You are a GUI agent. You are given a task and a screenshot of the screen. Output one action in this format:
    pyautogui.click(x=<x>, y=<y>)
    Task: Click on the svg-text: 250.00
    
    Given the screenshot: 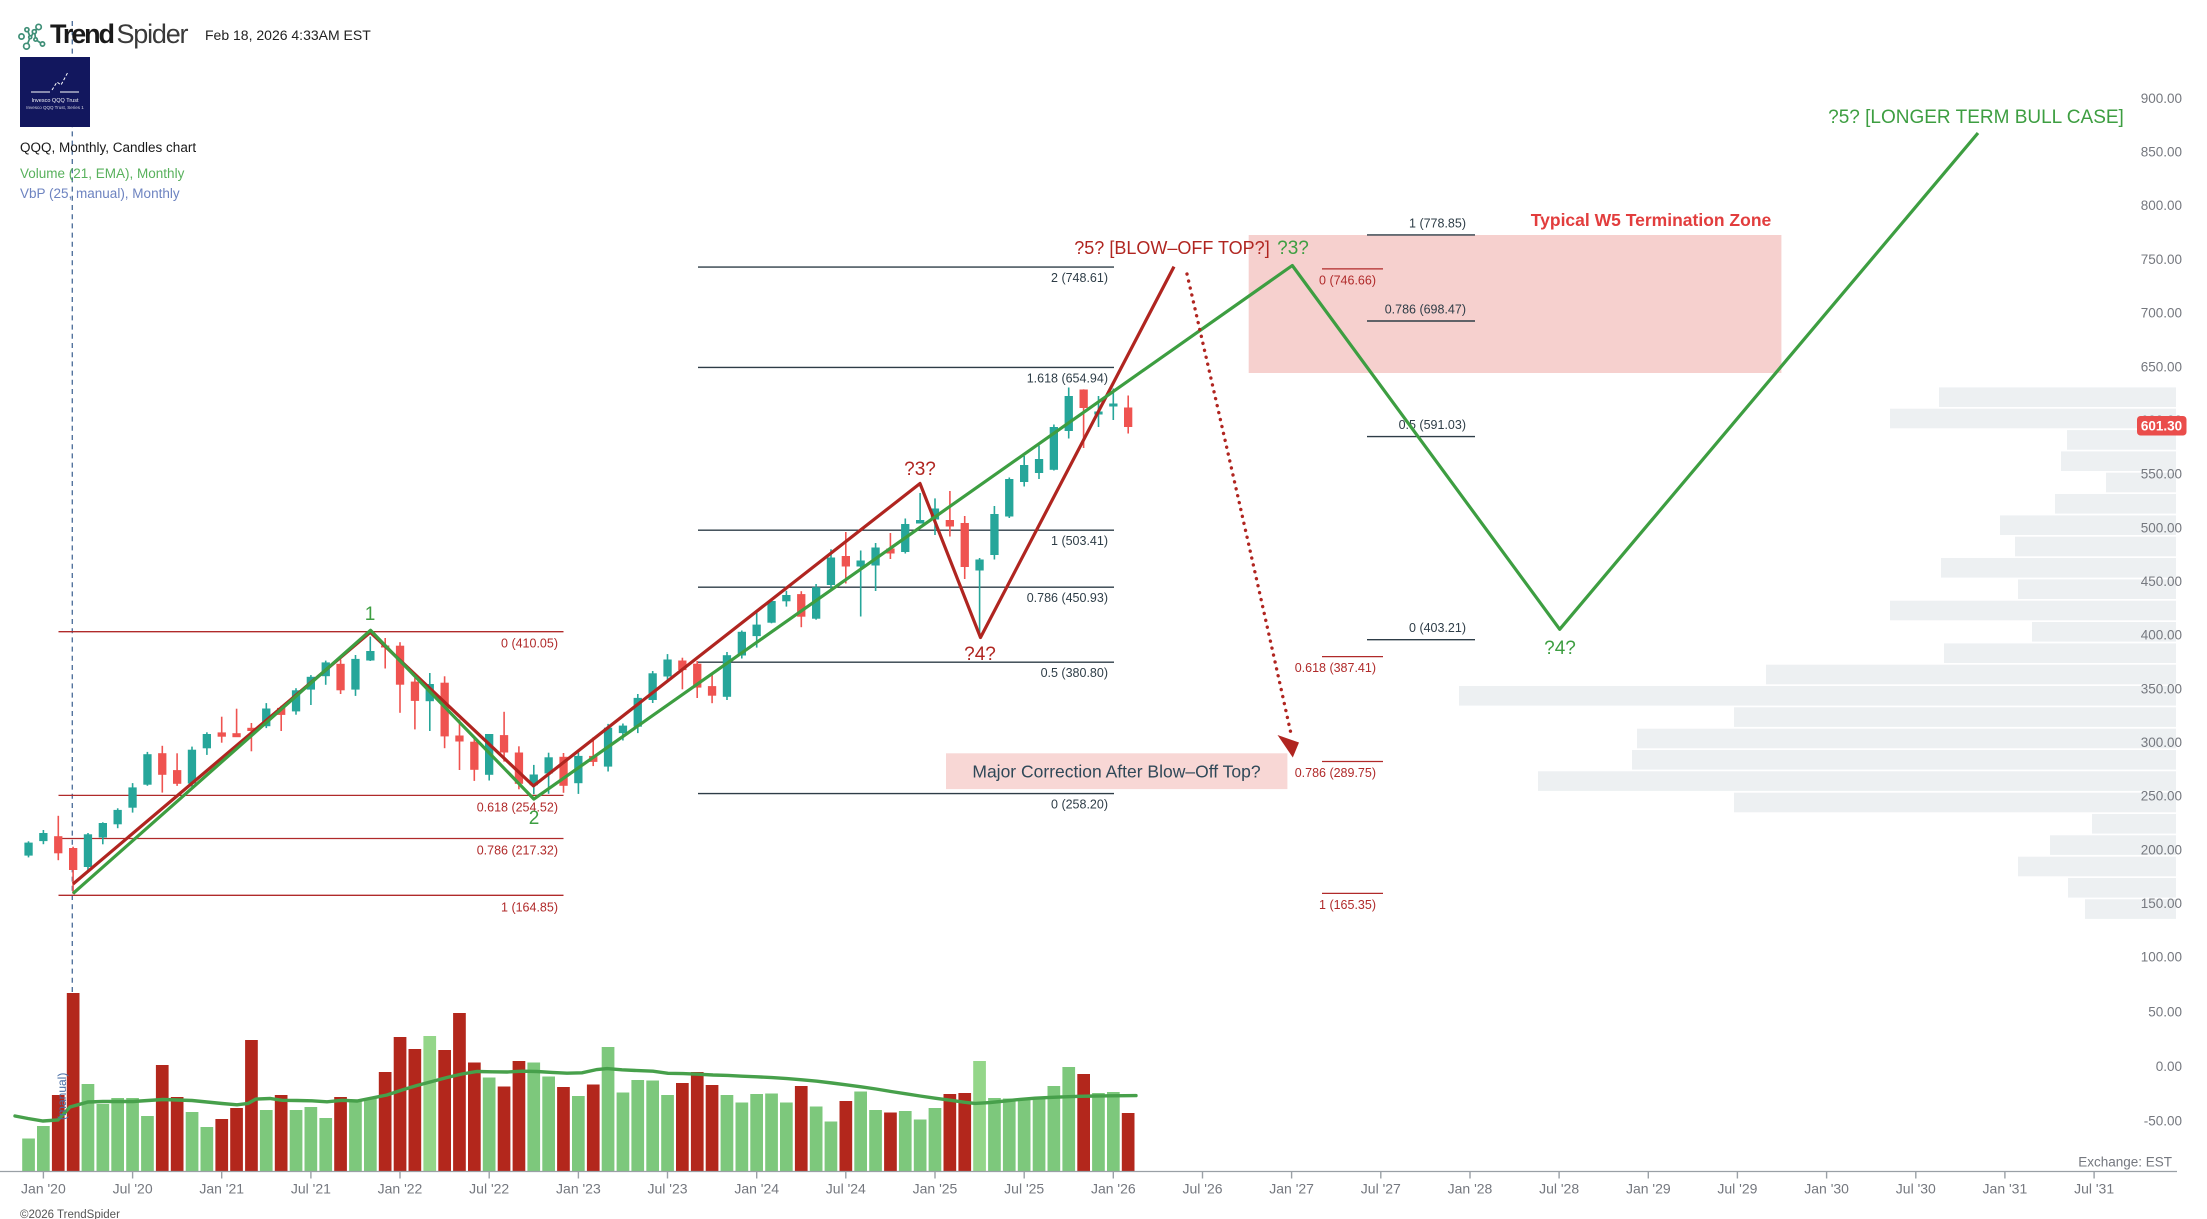 What is the action you would take?
    pyautogui.click(x=2161, y=796)
    